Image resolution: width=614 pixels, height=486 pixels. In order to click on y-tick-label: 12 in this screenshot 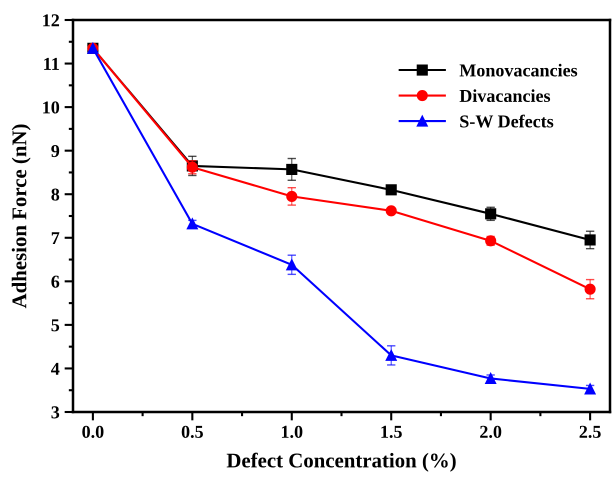, I will do `click(51, 20)`.